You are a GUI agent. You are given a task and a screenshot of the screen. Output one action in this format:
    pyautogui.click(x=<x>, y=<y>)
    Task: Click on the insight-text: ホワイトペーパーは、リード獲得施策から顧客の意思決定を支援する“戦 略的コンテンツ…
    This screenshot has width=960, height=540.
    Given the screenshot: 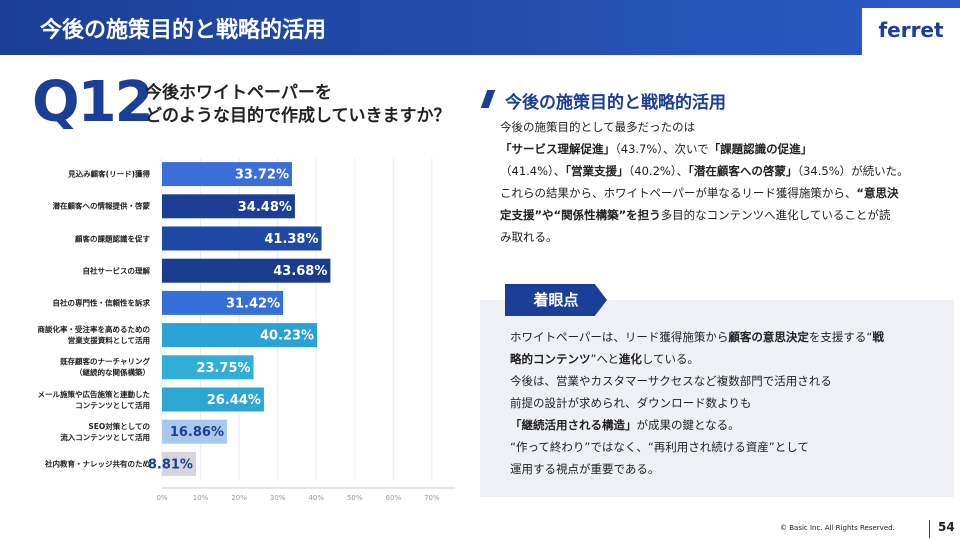 What is the action you would take?
    pyautogui.click(x=697, y=403)
    